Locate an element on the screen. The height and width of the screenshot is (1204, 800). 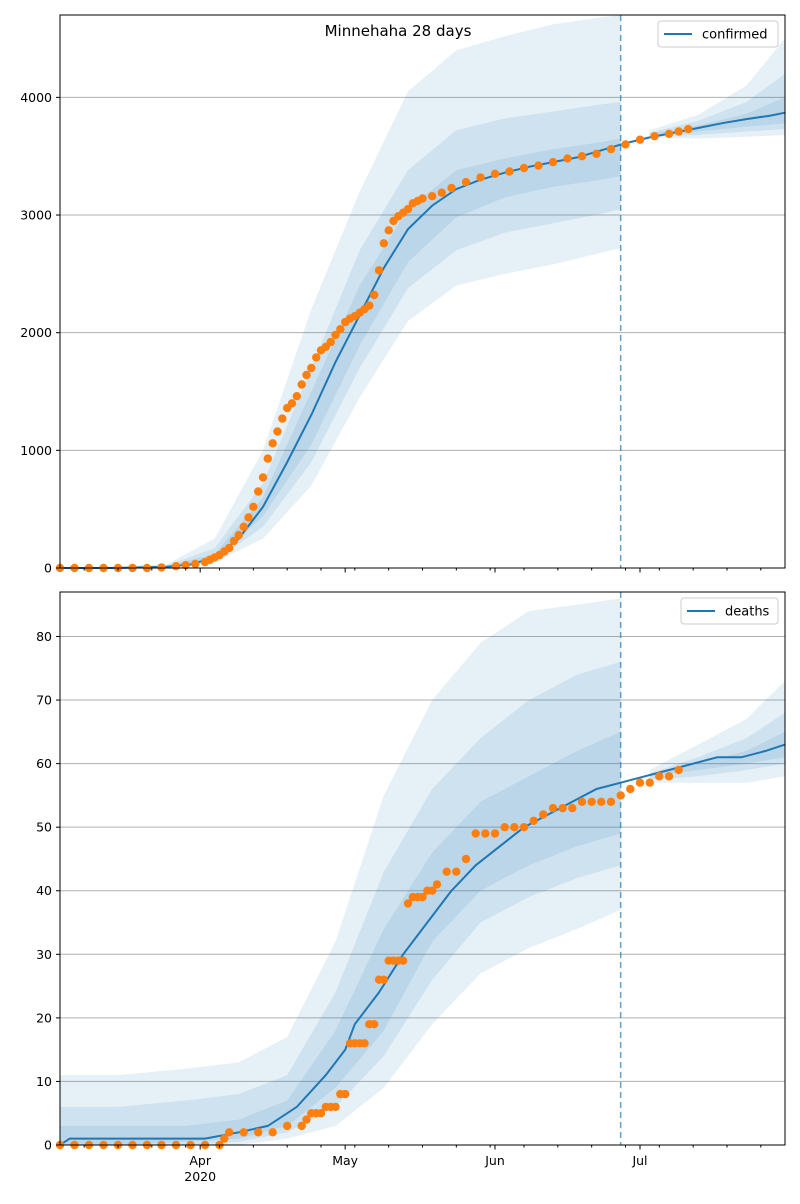
x-tick-label: May is located at coordinates (345, 1160).